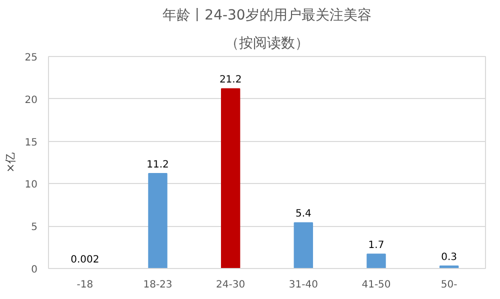  What do you see at coordinates (85, 260) in the screenshot?
I see `data-label: 0.002` at bounding box center [85, 260].